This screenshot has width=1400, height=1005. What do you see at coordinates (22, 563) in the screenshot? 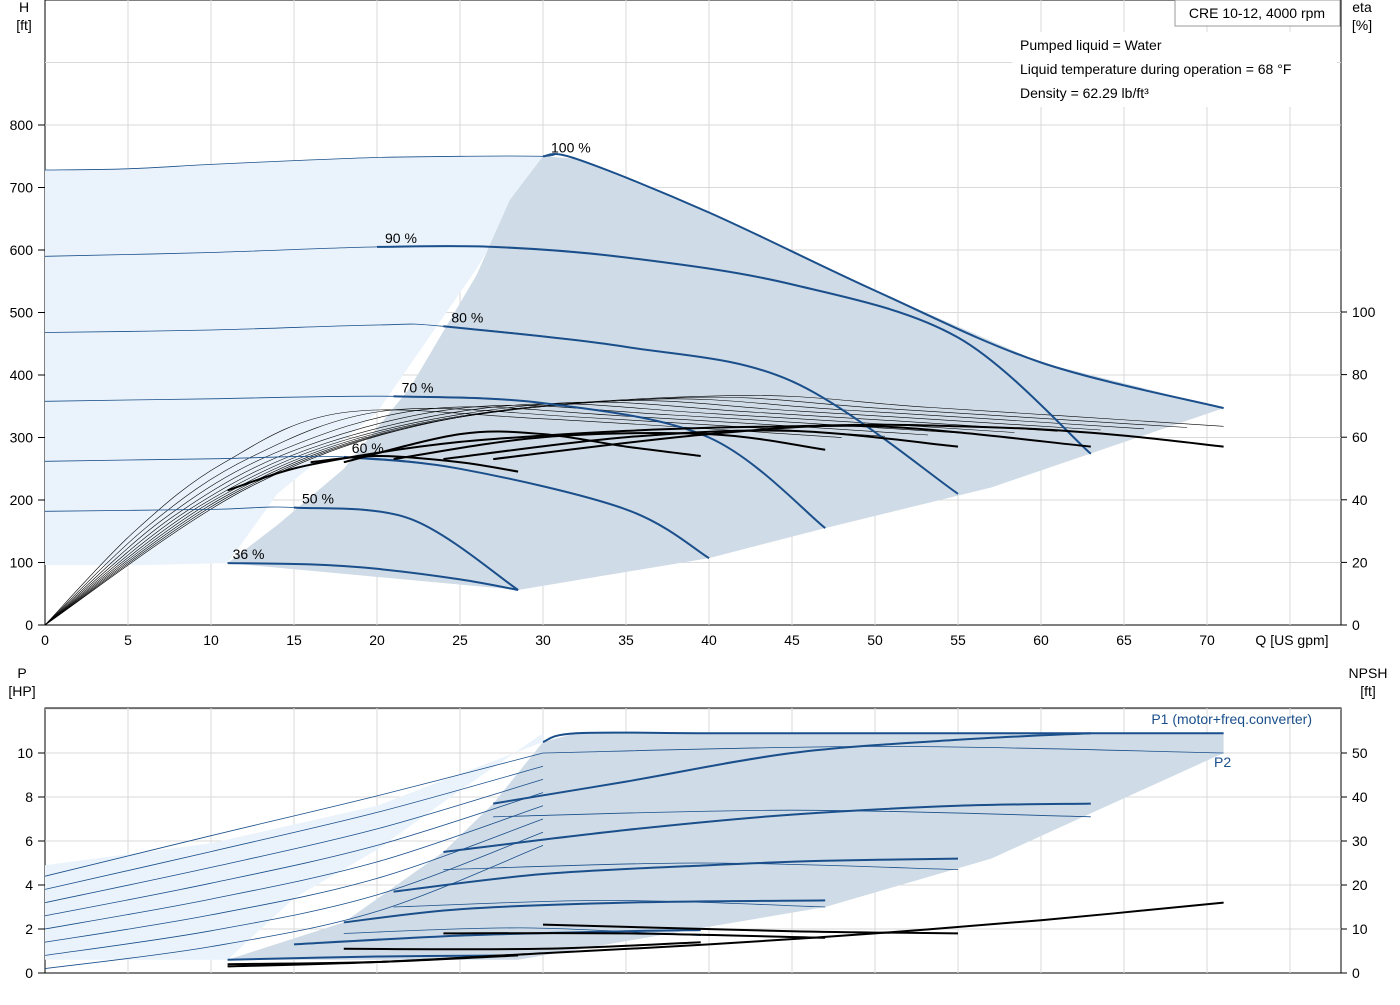
I see `head-tick-label: 100` at bounding box center [22, 563].